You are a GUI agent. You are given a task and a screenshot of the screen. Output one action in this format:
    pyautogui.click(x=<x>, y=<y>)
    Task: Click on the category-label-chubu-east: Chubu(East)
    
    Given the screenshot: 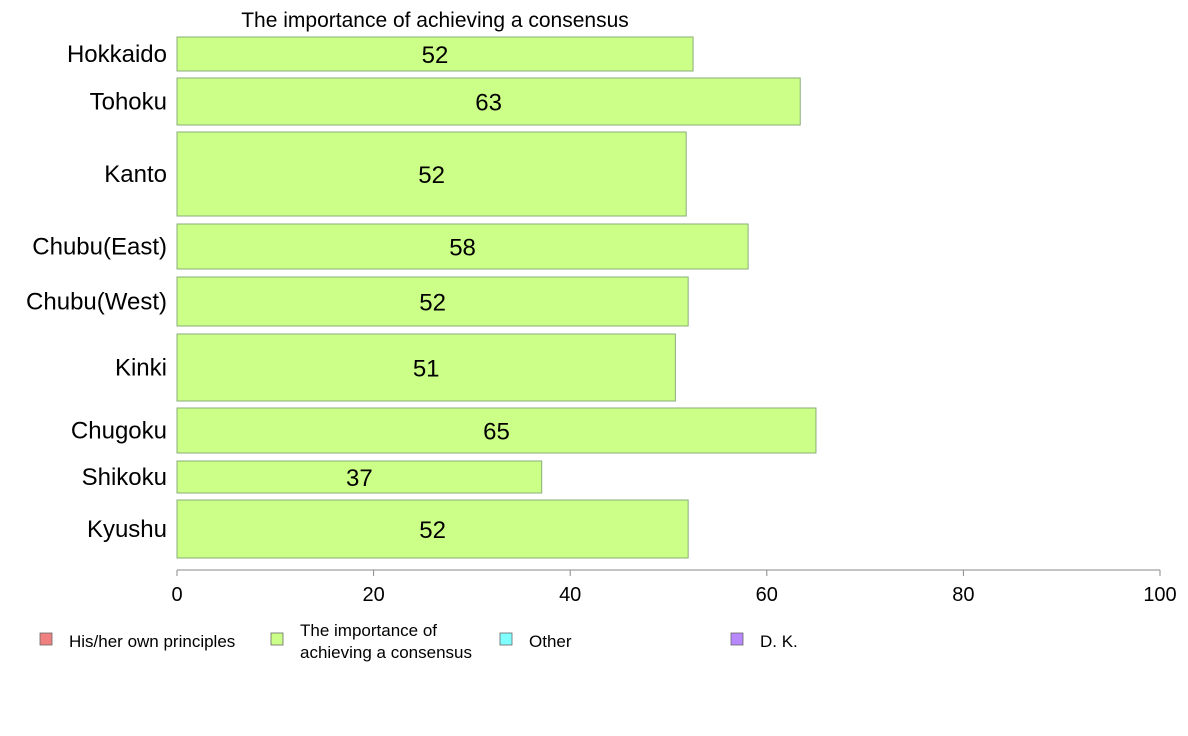 What is the action you would take?
    pyautogui.click(x=99, y=247)
    